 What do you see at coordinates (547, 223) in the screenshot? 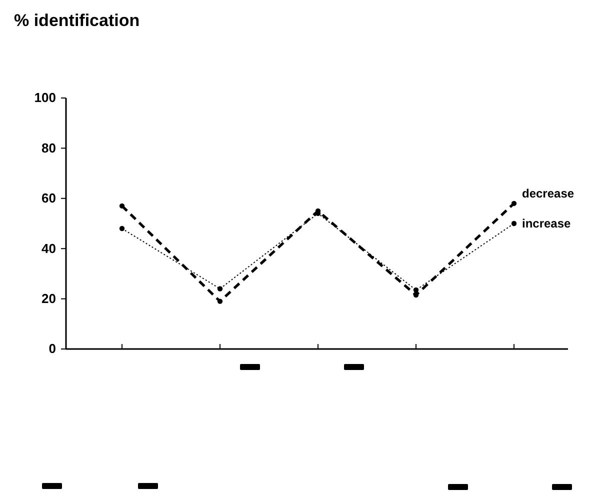
I see `series-label: increase` at bounding box center [547, 223].